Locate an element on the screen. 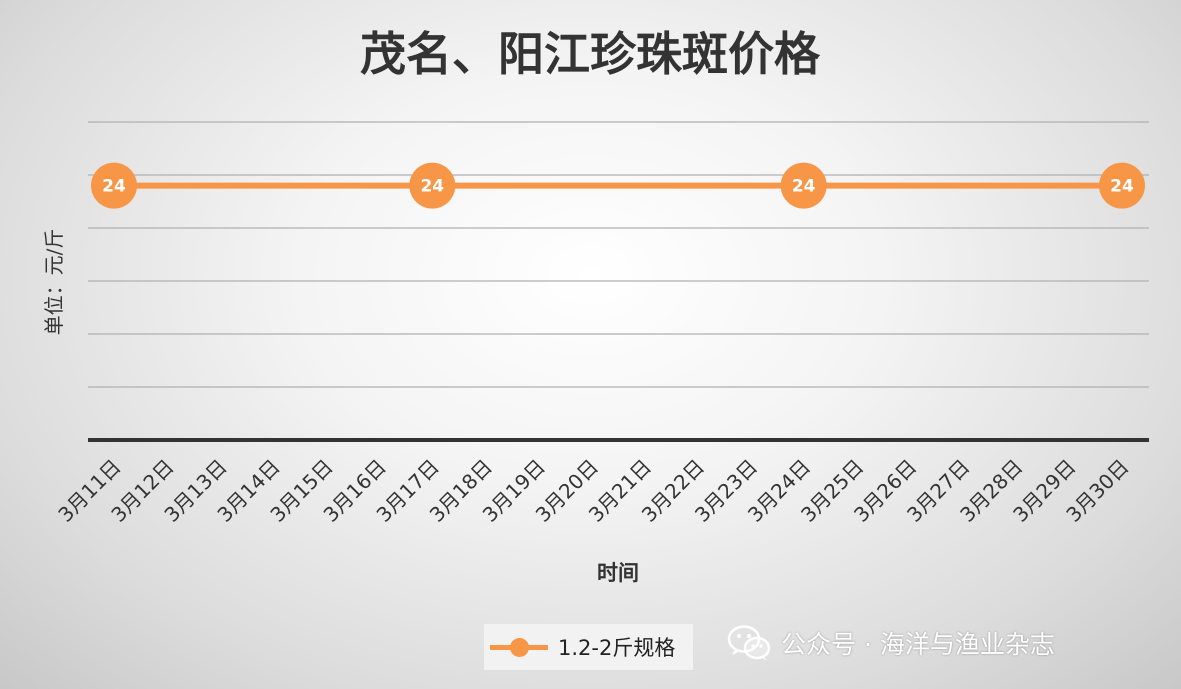 This screenshot has height=689, width=1181. x-axis-label: 时间 is located at coordinates (618, 573).